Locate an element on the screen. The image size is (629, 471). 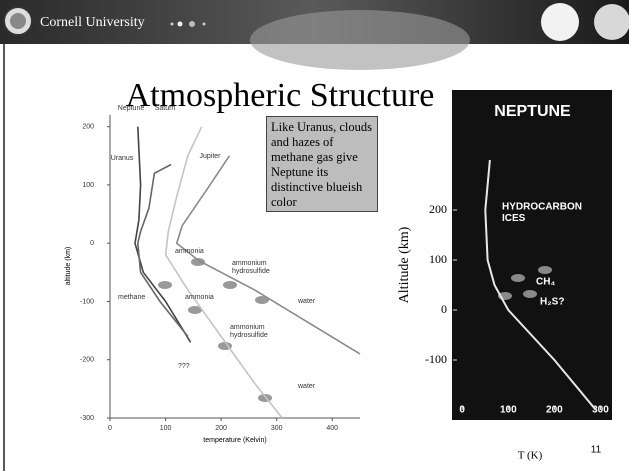
annotation: H₂S? is located at coordinates (552, 302).